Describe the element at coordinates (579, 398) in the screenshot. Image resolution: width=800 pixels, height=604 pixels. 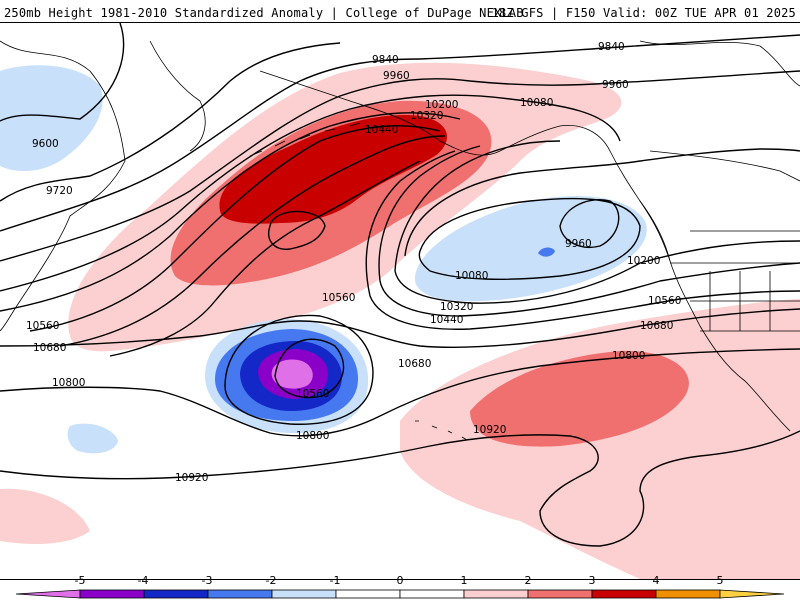
I see `positive-anomaly-region-2-south` at that location.